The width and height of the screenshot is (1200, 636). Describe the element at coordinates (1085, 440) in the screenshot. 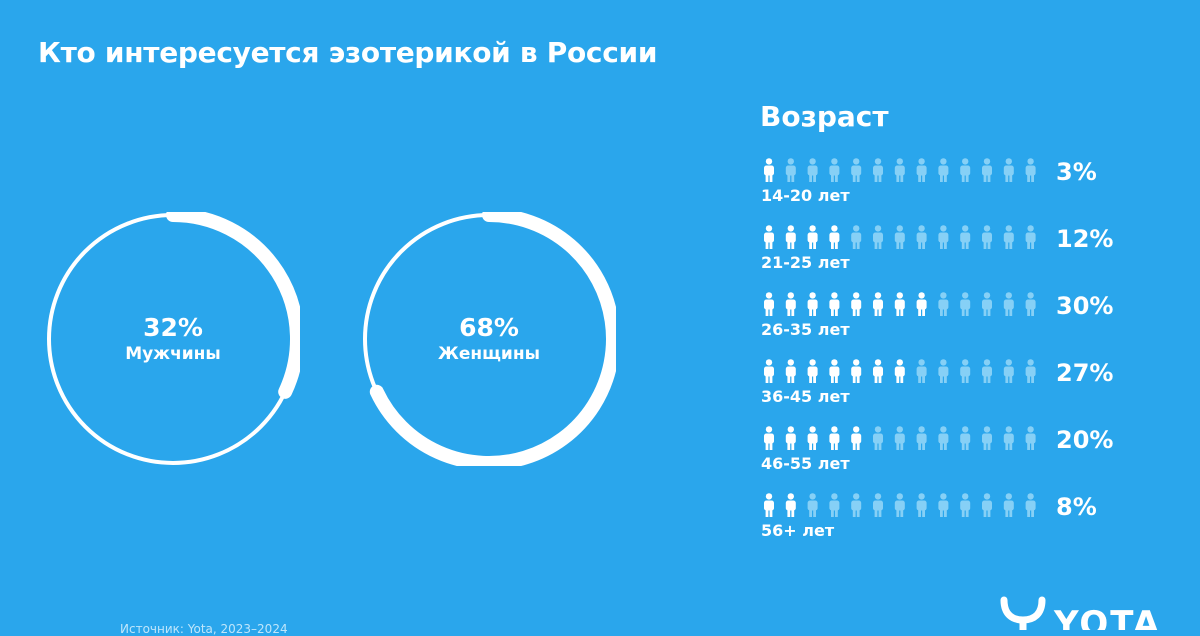

I see `age-percent: 20%` at that location.